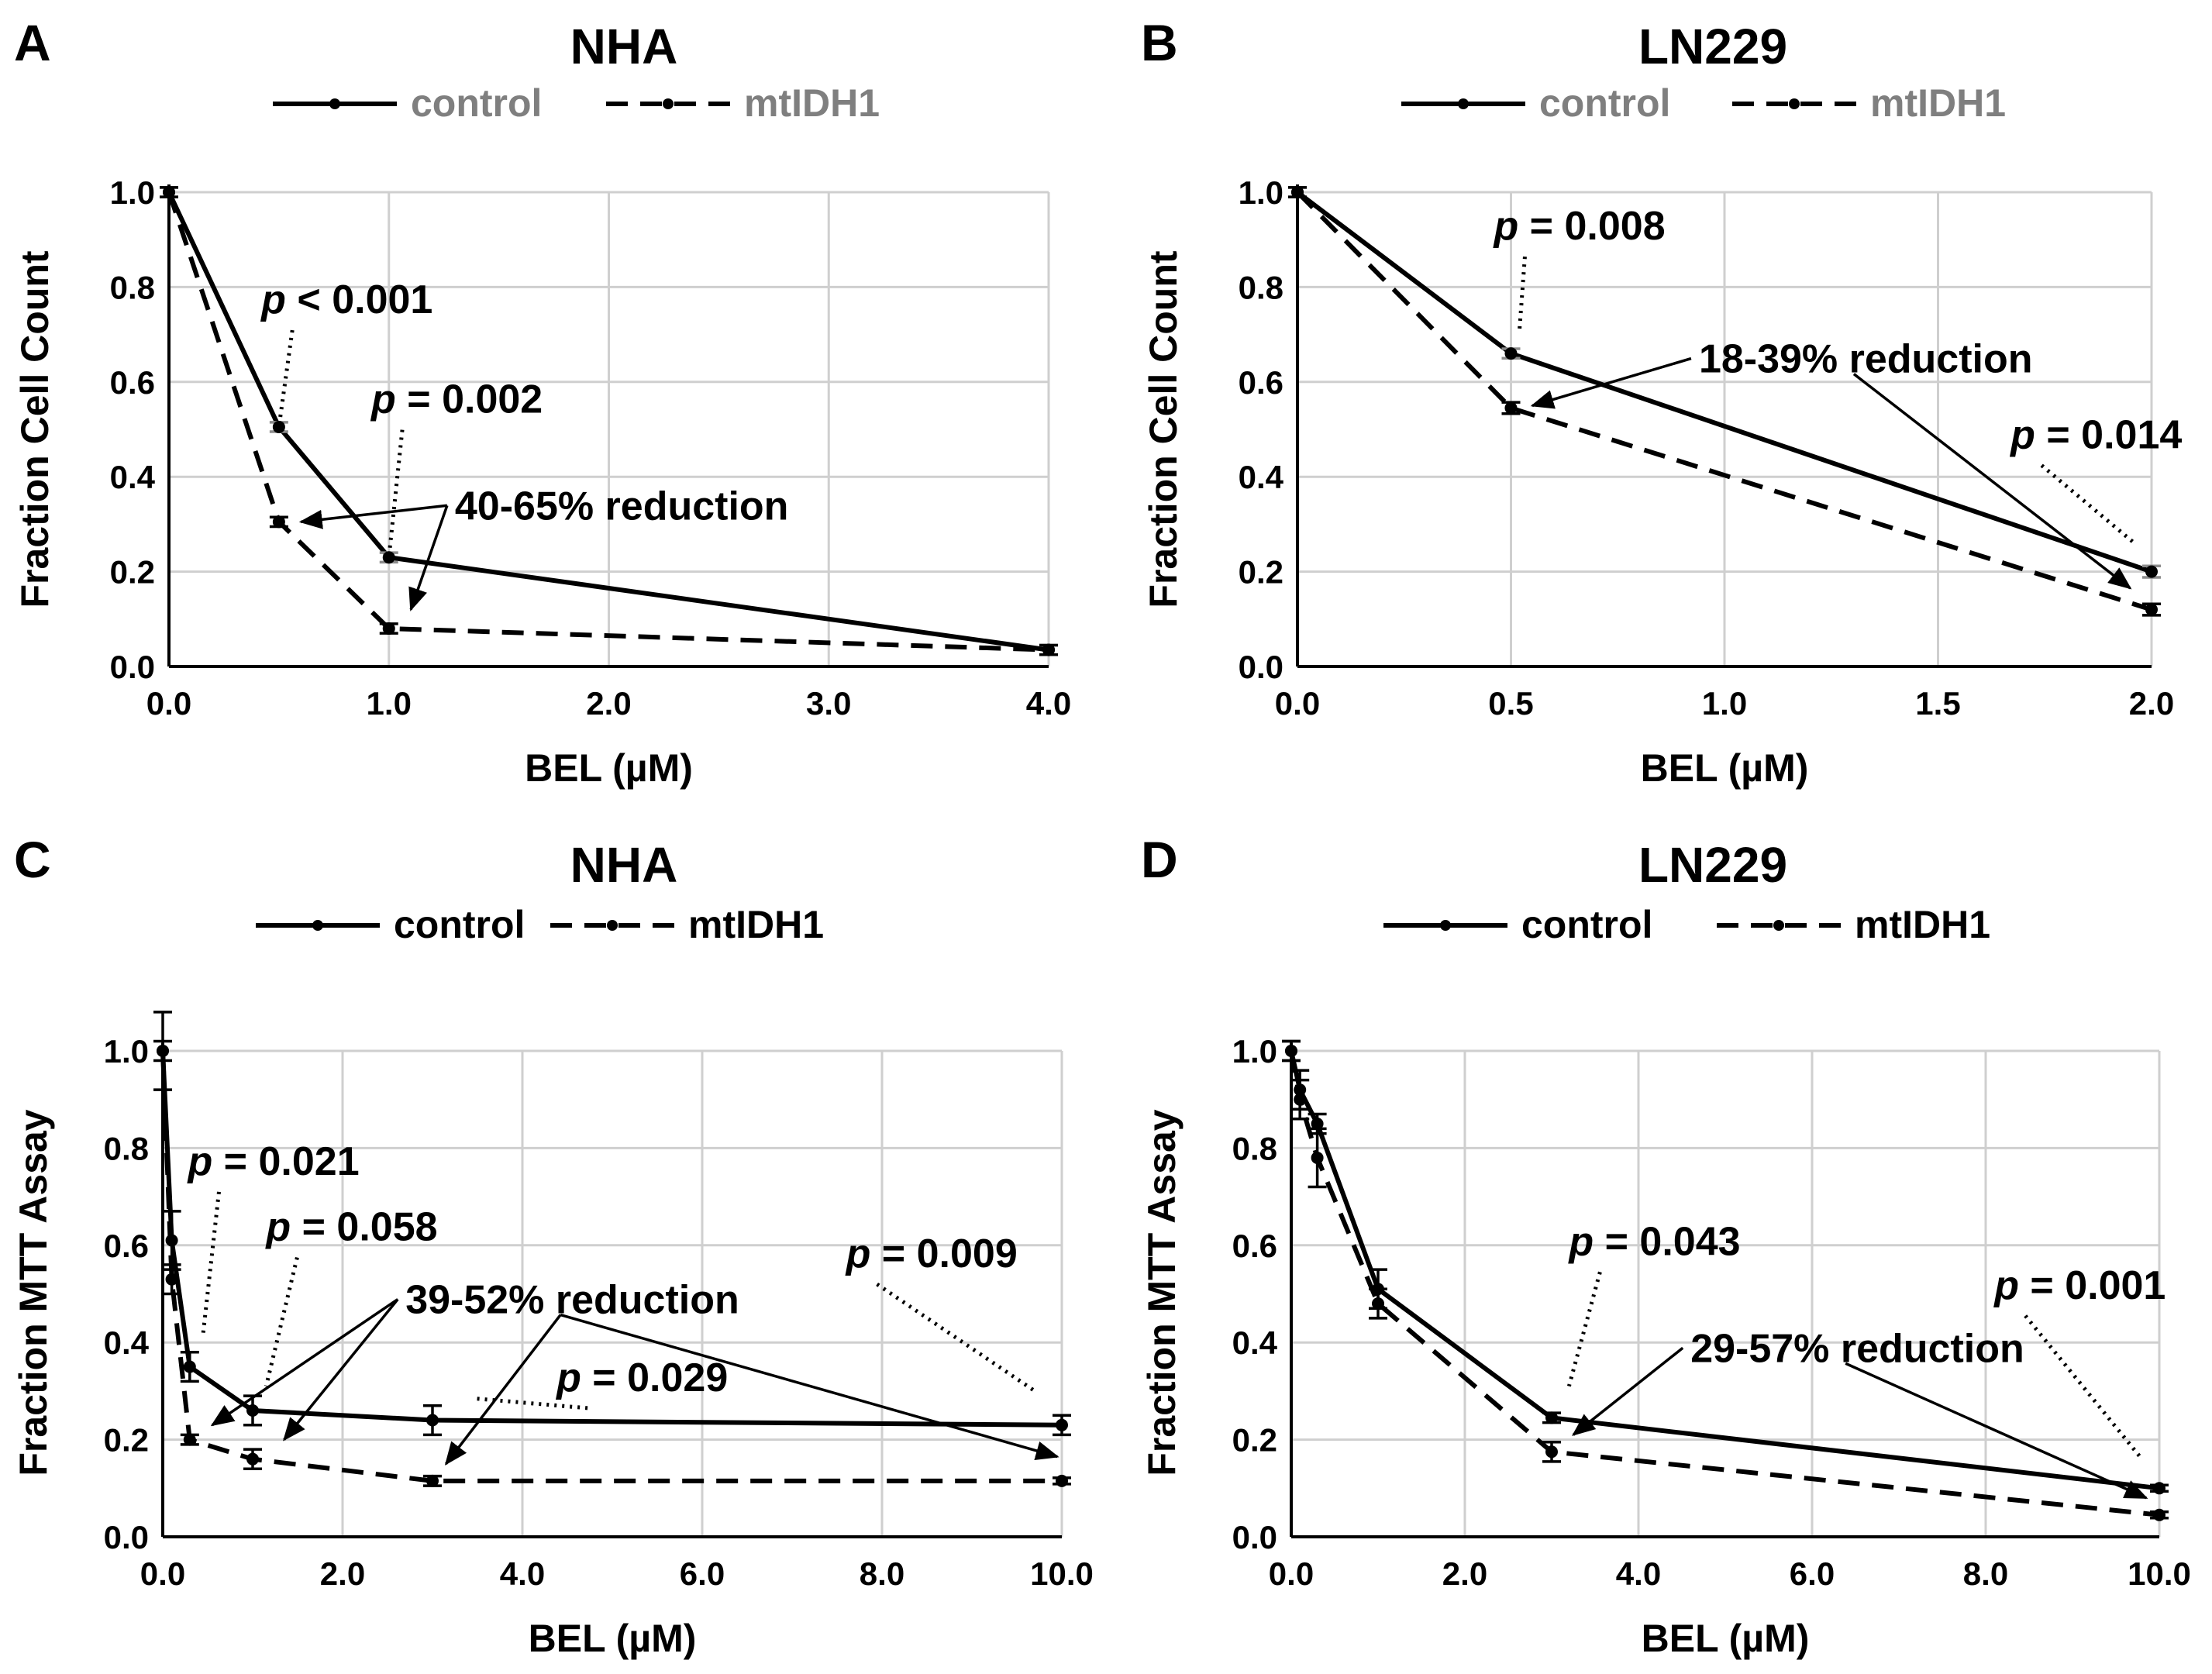 This screenshot has height=1674, width=2212. I want to click on x-tick-label: 1.5, so click(1938, 703).